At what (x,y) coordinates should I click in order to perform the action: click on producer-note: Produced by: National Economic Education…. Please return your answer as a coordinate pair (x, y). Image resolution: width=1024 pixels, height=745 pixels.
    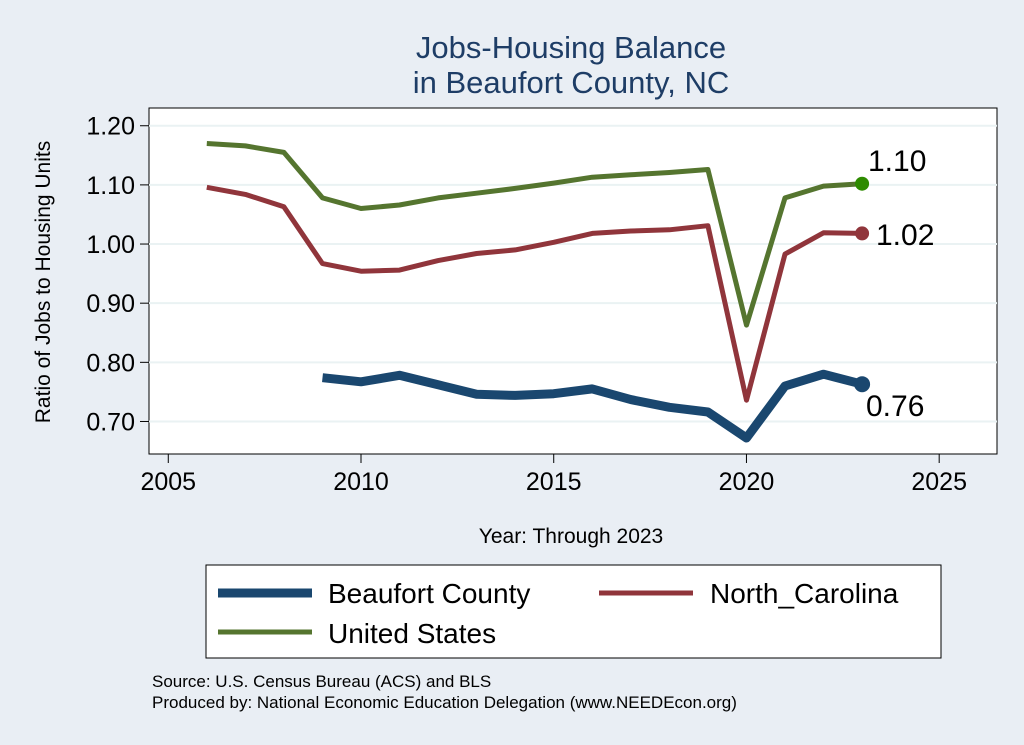
    Looking at the image, I should click on (444, 702).